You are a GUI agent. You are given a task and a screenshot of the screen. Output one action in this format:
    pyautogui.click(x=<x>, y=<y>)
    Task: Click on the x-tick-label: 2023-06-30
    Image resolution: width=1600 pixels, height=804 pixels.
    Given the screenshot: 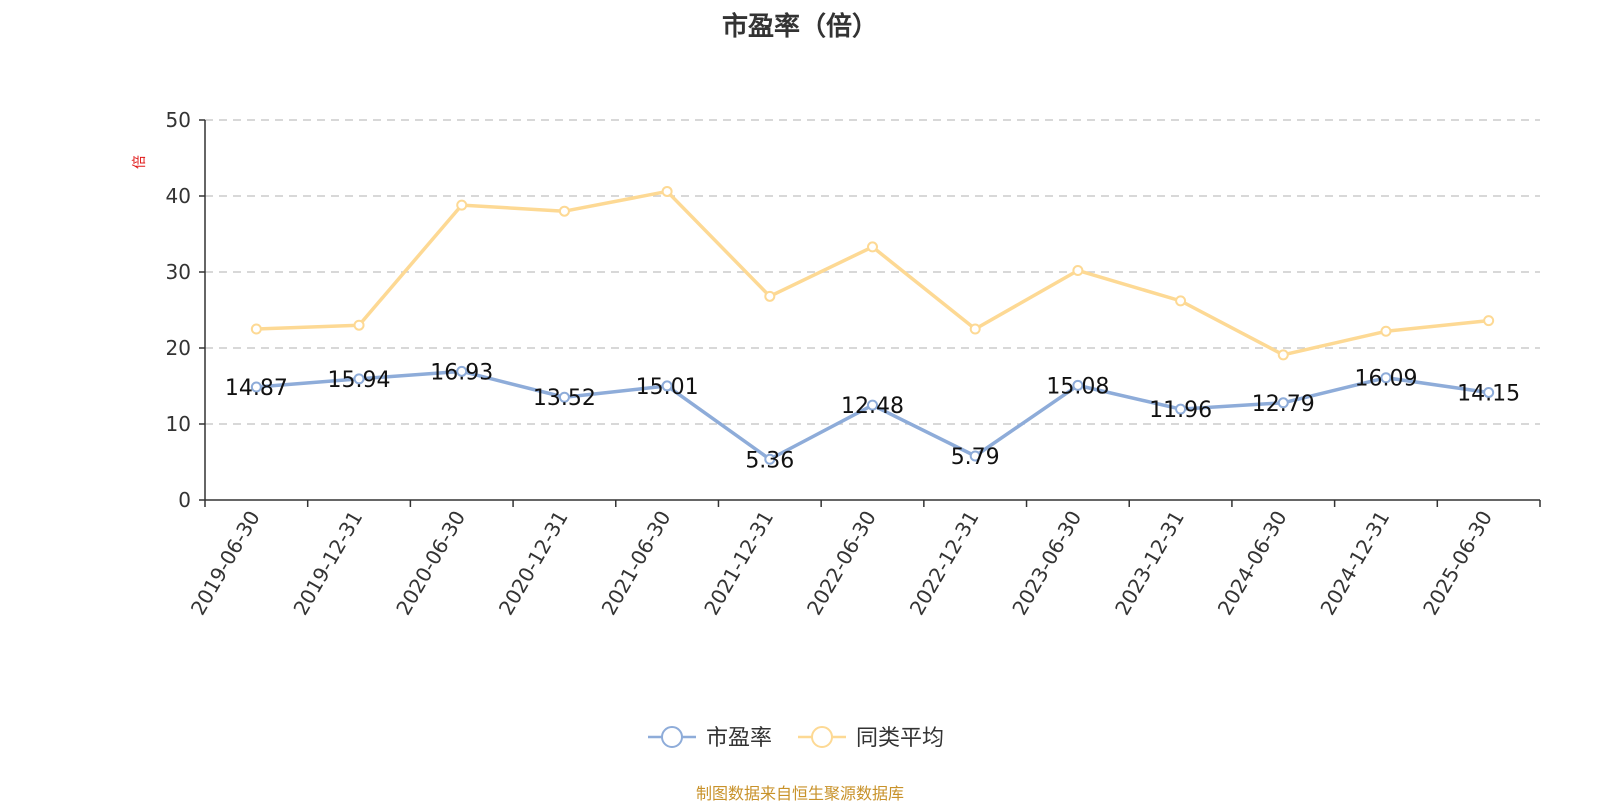 What is the action you would take?
    pyautogui.click(x=1046, y=563)
    